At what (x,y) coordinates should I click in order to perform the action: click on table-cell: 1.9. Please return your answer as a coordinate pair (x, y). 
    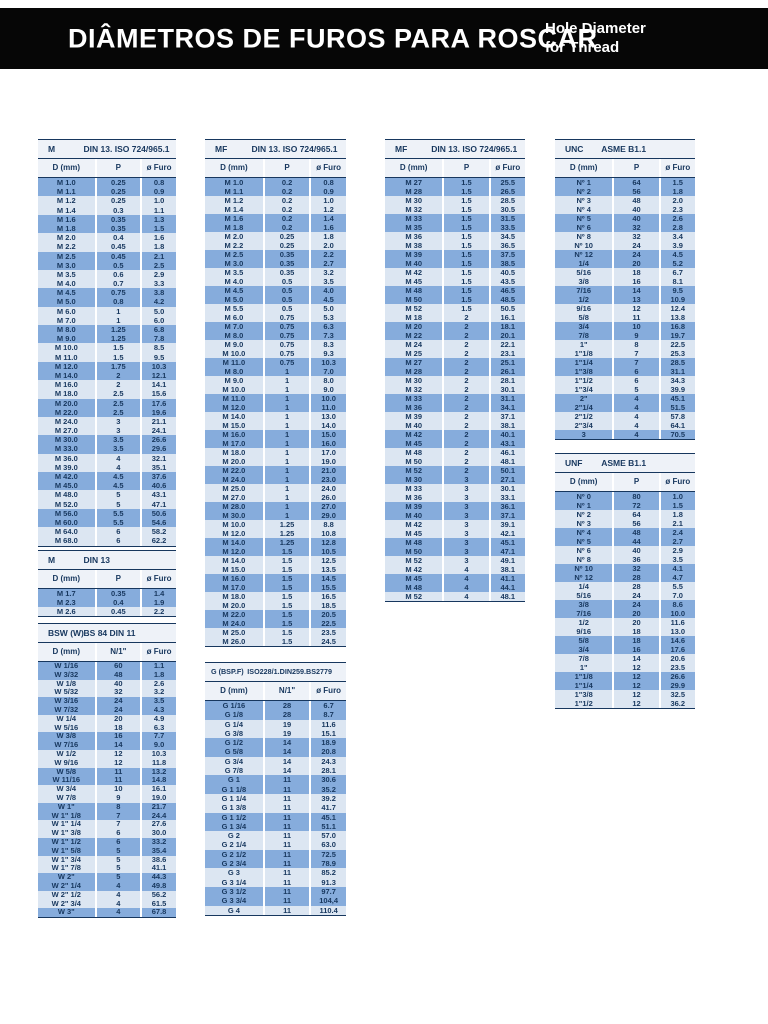
    Looking at the image, I should click on (158, 603).